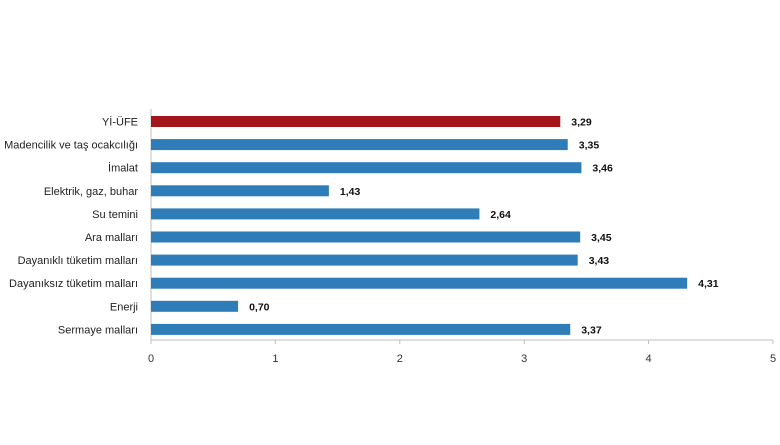 The image size is (780, 445). I want to click on value-label: 3,45, so click(601, 238).